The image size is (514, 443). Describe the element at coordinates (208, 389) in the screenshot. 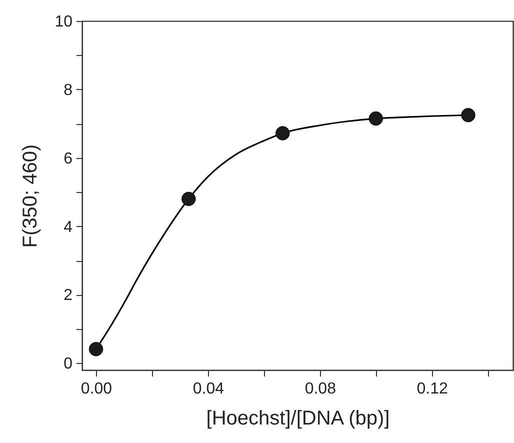

I see `x-tick-label: 0.04` at that location.